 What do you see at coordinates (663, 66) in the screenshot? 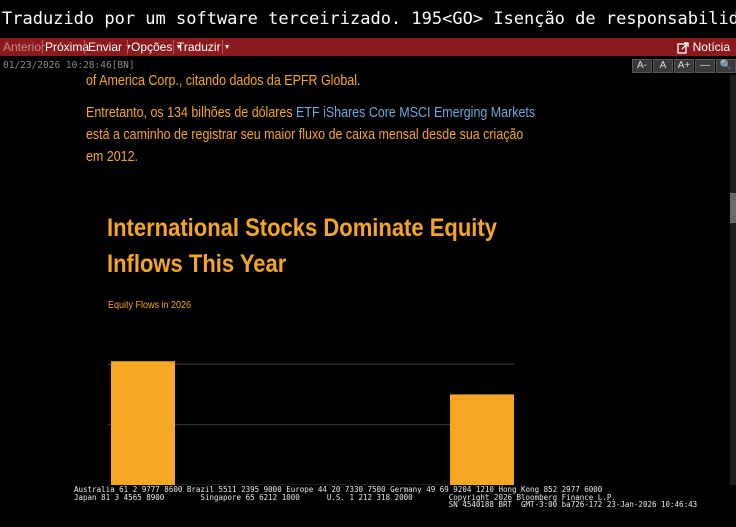
I see `reset-font-button: A` at bounding box center [663, 66].